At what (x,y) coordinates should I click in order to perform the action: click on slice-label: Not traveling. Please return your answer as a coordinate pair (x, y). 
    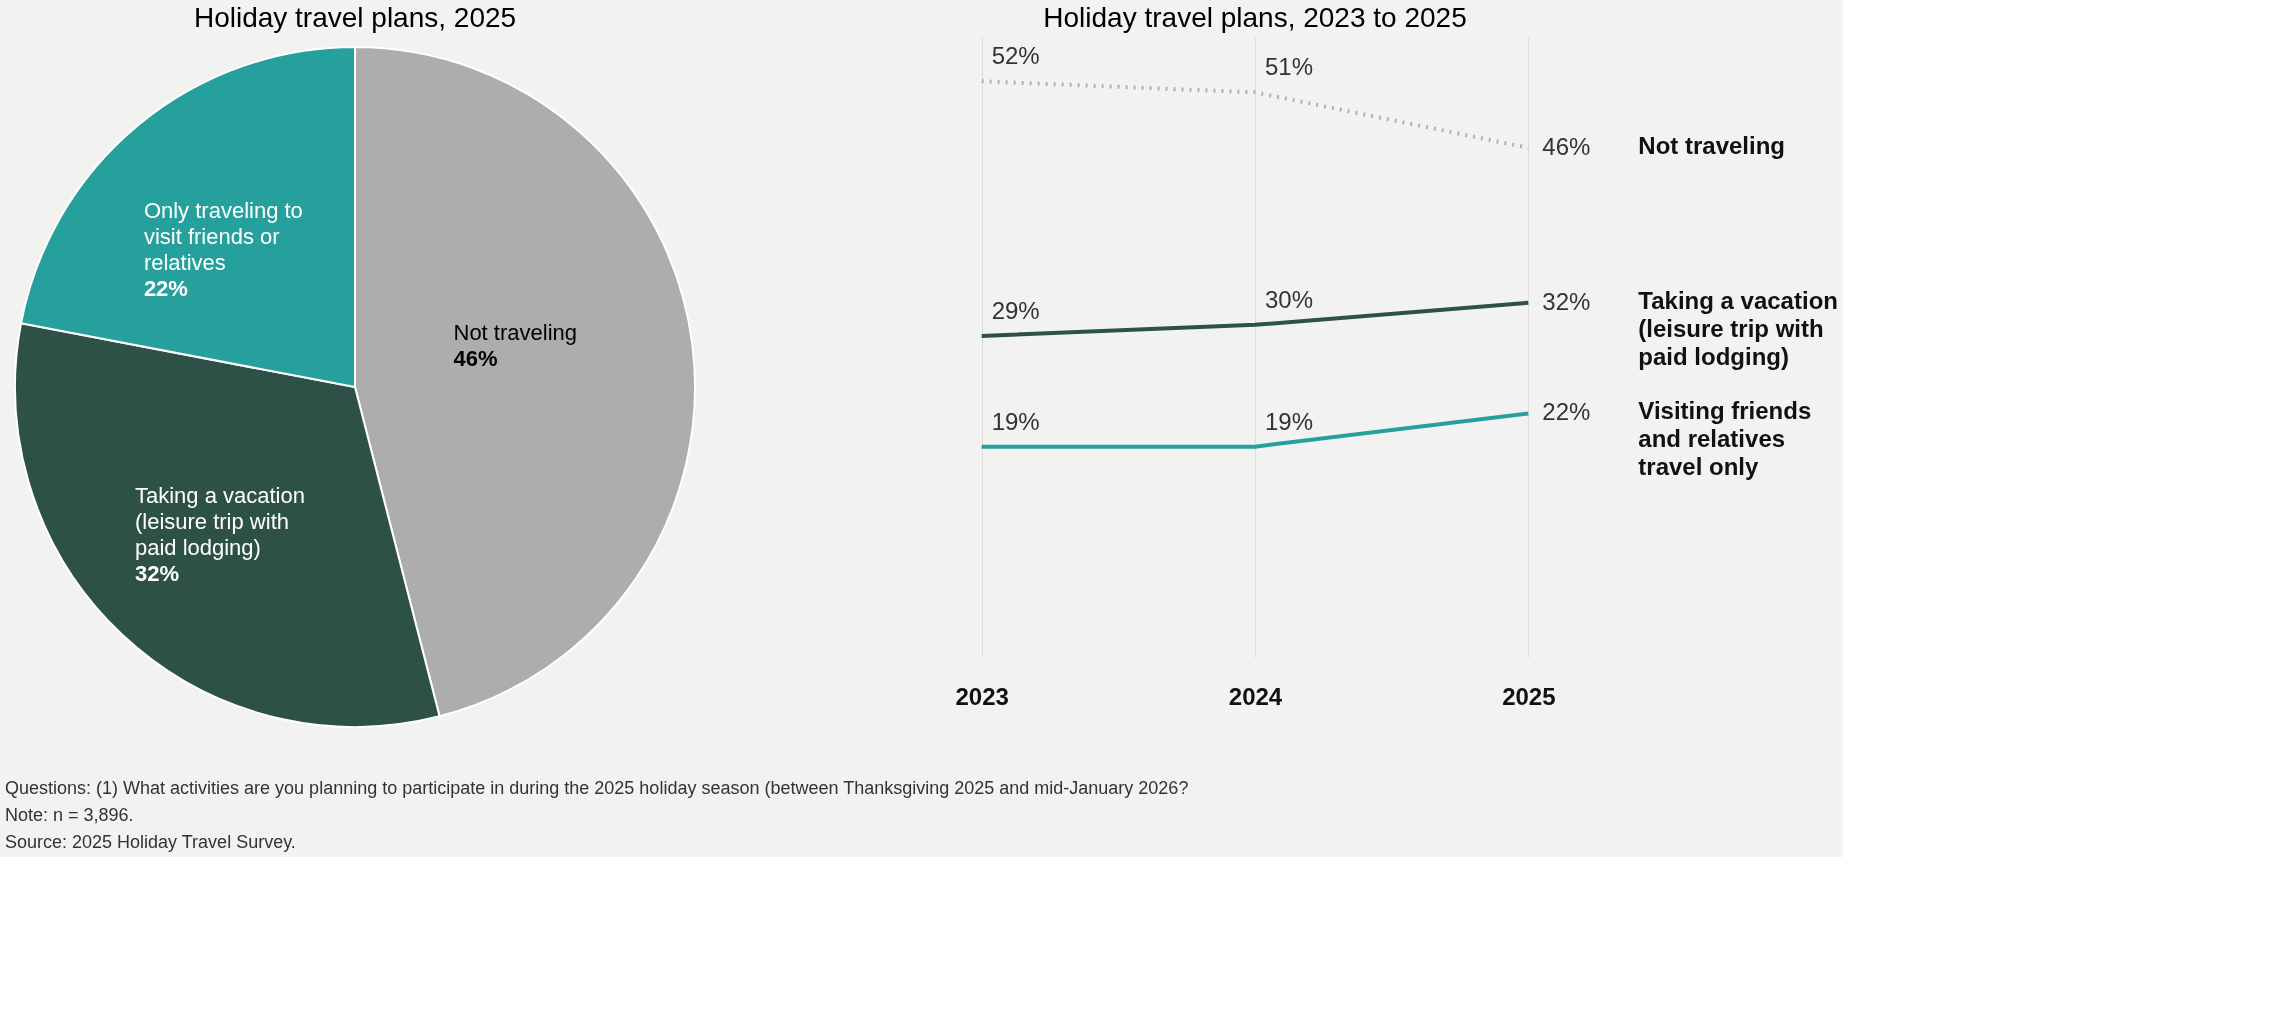
    Looking at the image, I should click on (515, 333).